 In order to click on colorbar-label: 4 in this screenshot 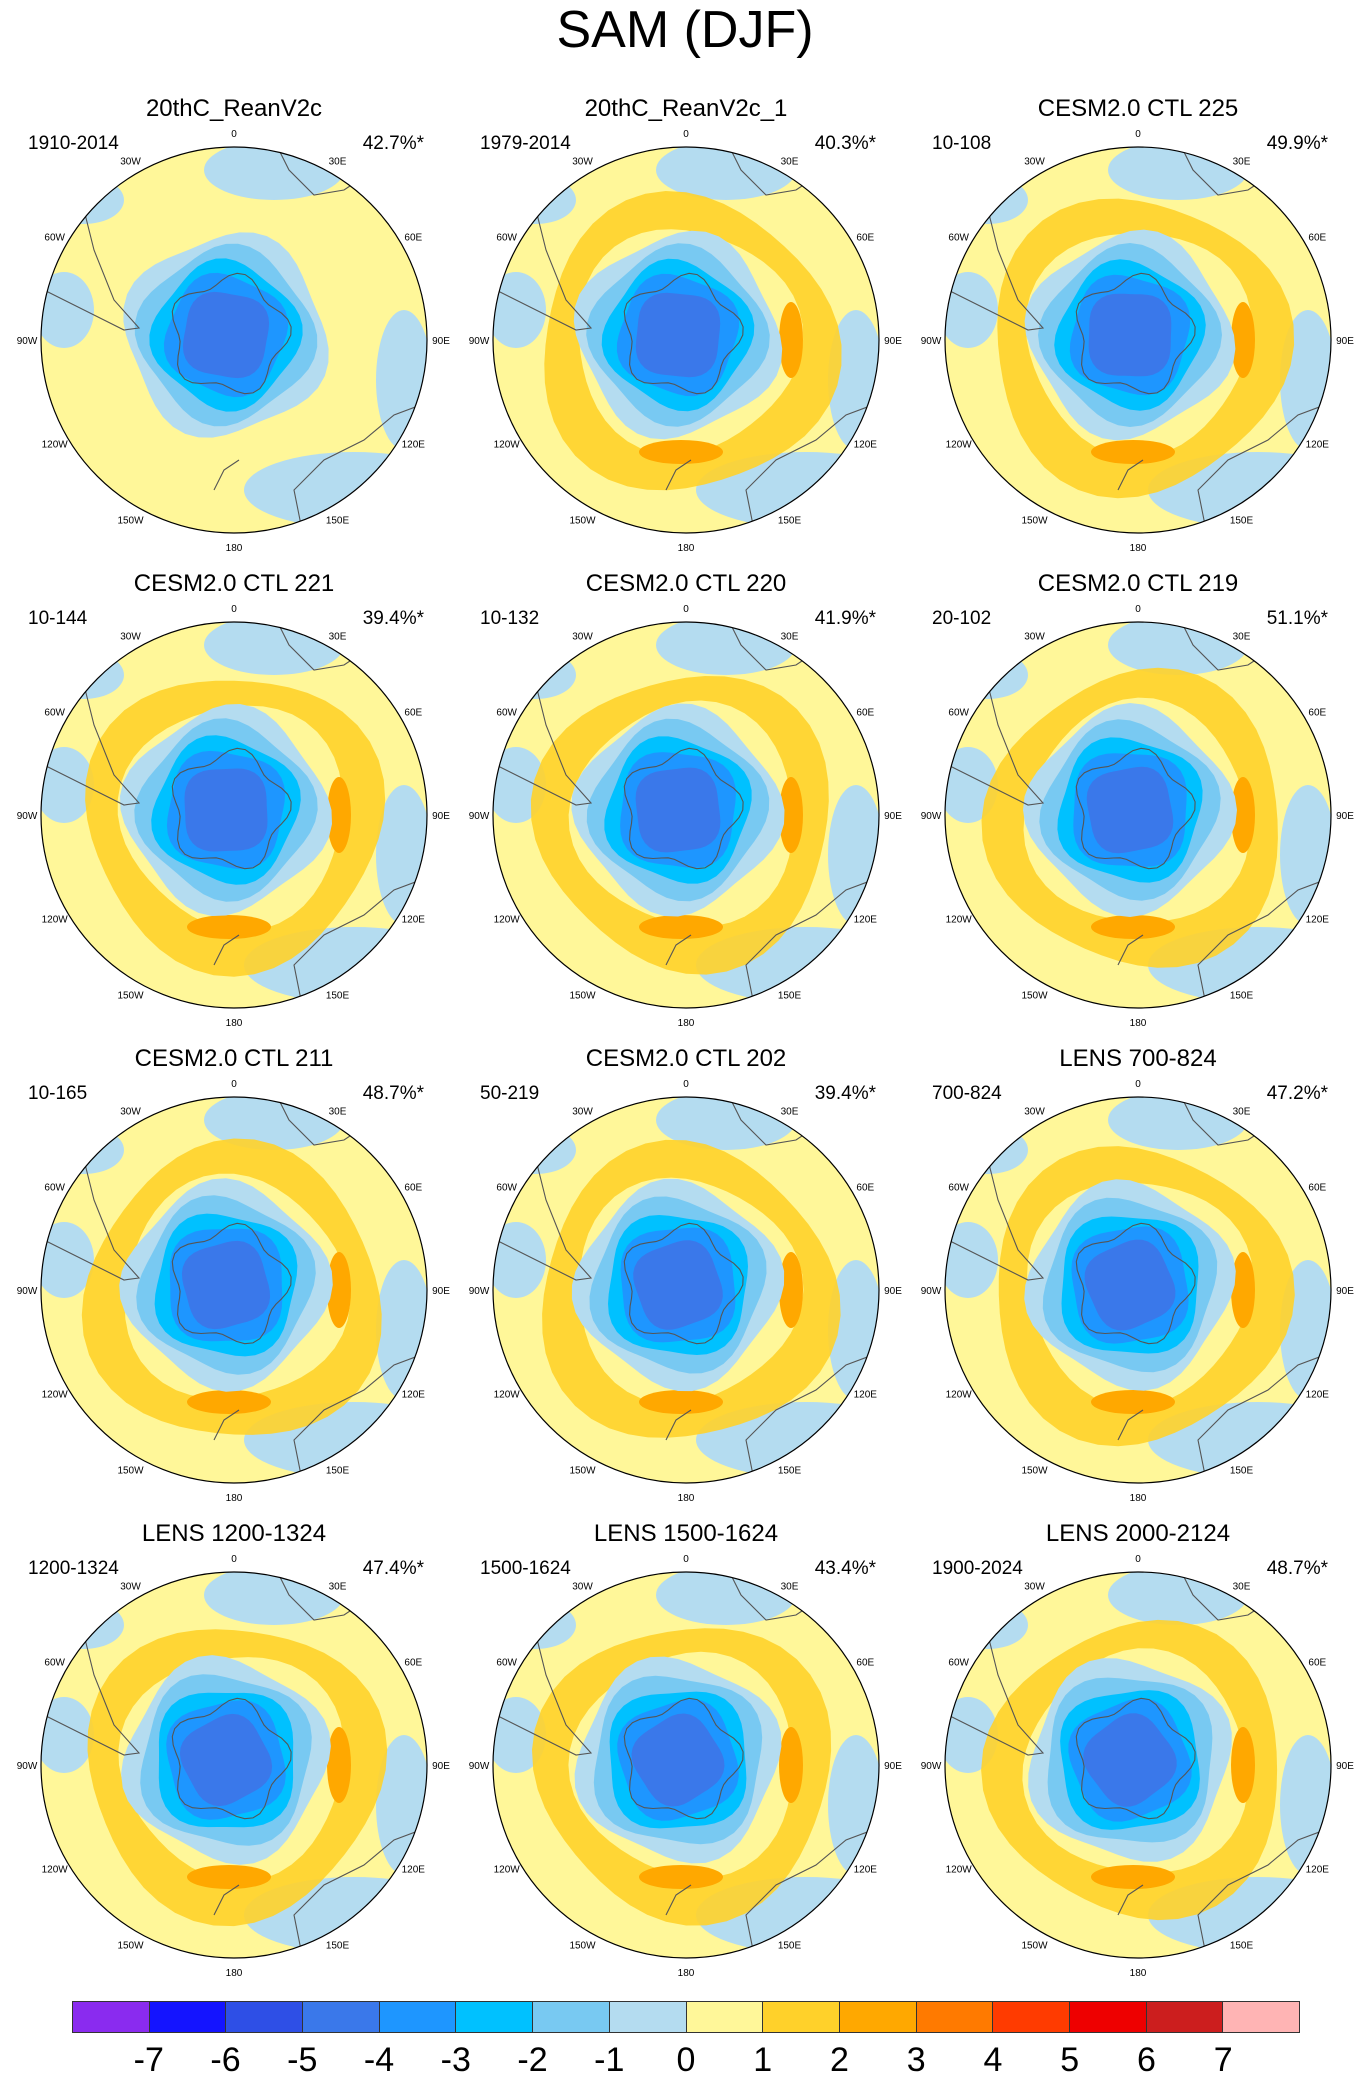, I will do `click(993, 2060)`.